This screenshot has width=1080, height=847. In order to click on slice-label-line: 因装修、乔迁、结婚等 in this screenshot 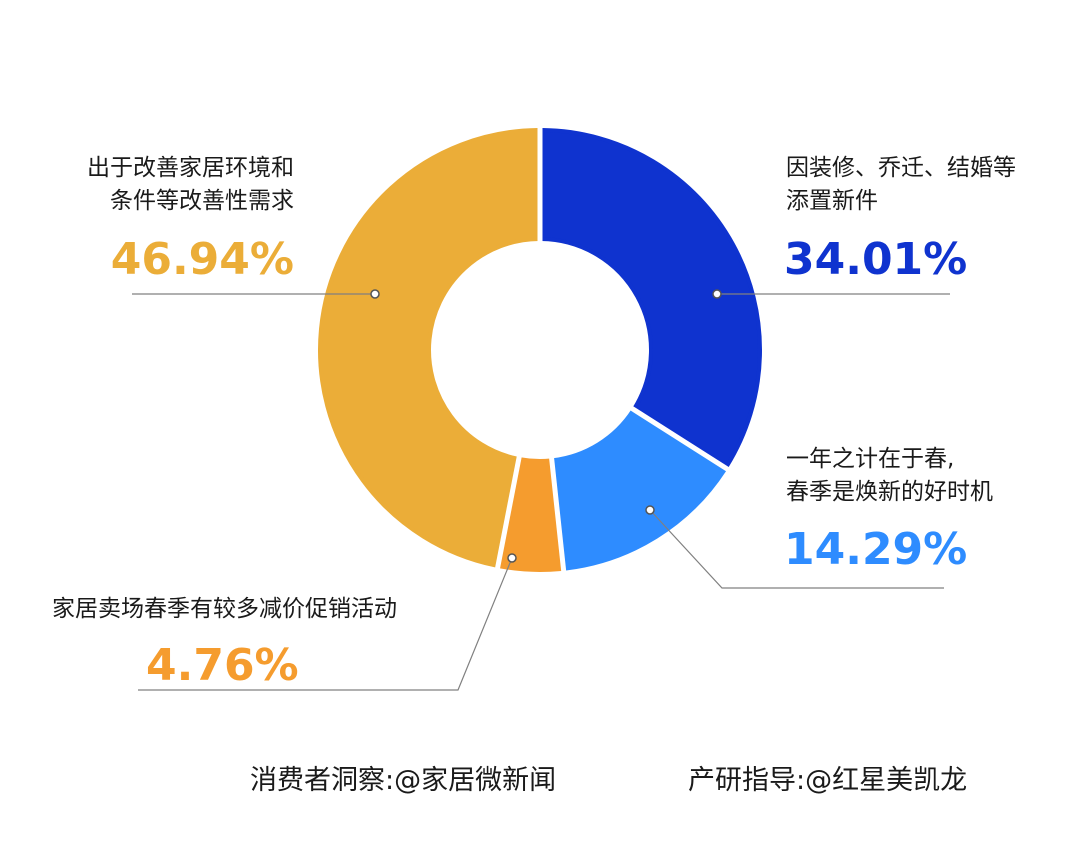, I will do `click(901, 168)`.